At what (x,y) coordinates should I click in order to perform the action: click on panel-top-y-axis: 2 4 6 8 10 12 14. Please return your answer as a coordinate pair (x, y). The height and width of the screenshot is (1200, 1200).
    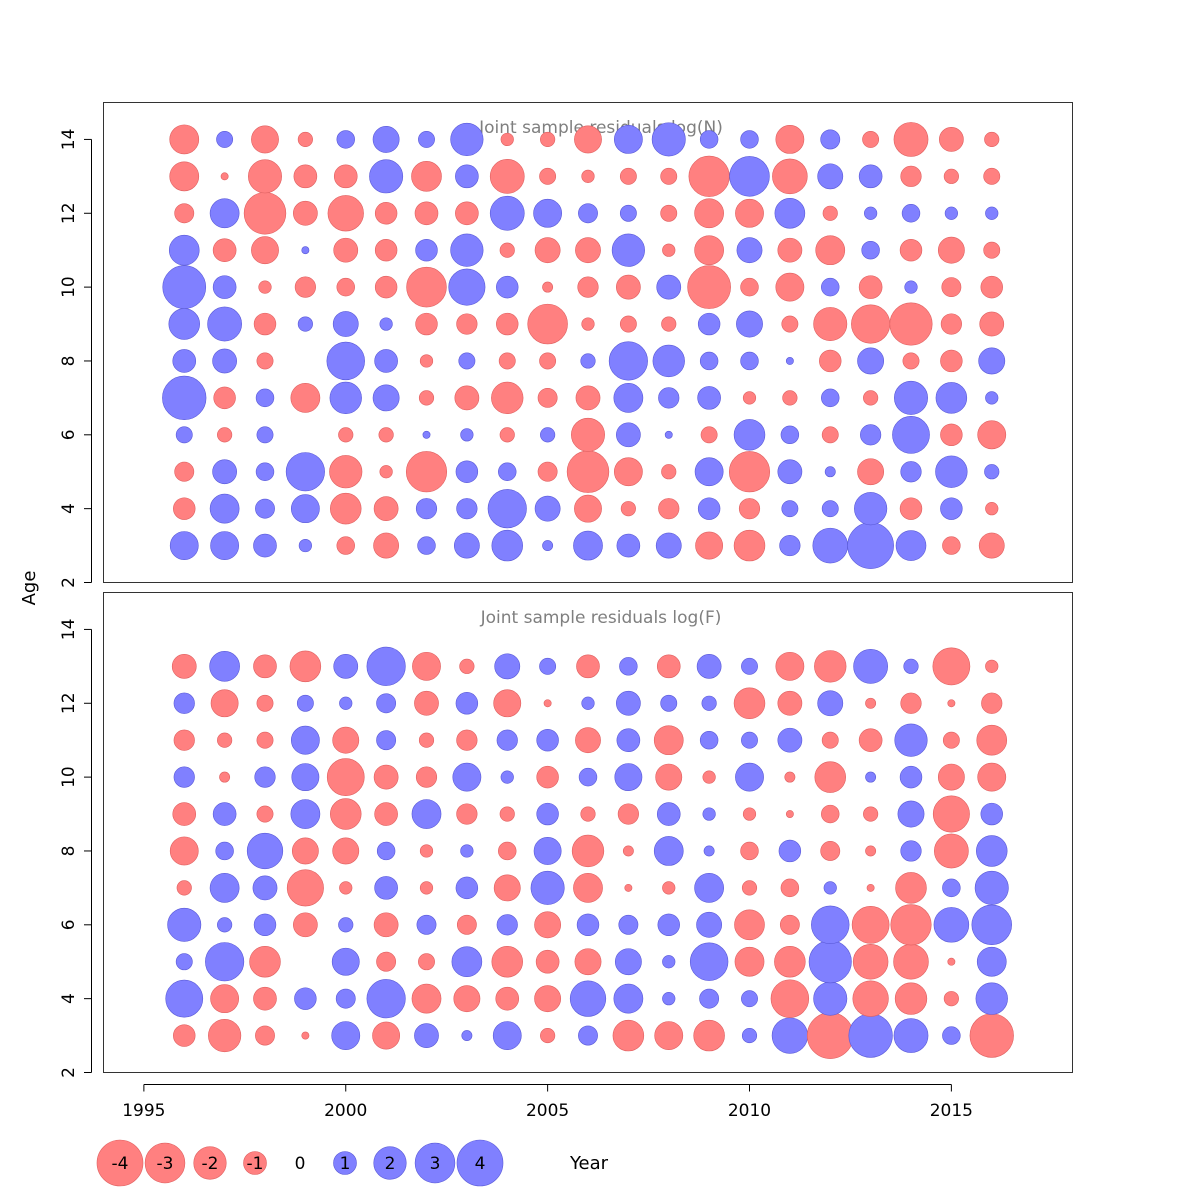
    Looking at the image, I should click on (75, 358).